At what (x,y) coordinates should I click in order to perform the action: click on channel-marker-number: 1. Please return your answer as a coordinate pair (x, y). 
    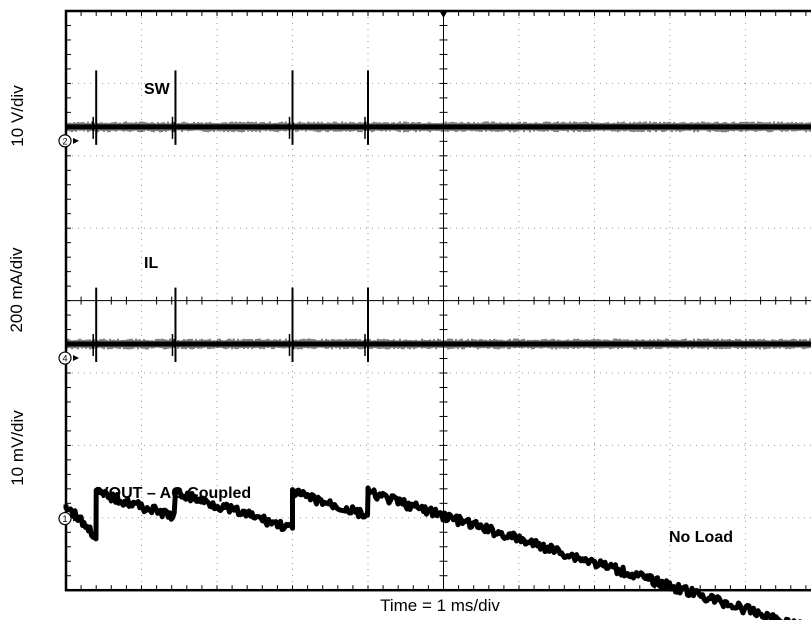
    Looking at the image, I should click on (64, 519).